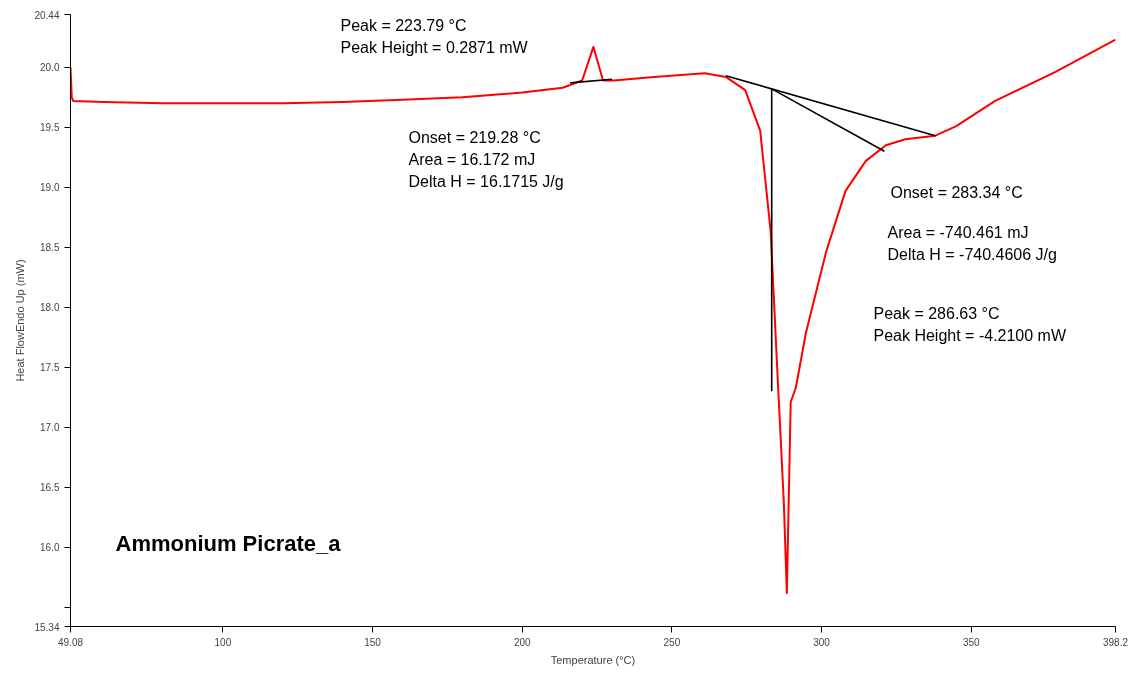 The image size is (1134, 681). I want to click on y-tick-label: 16.0, so click(50, 548).